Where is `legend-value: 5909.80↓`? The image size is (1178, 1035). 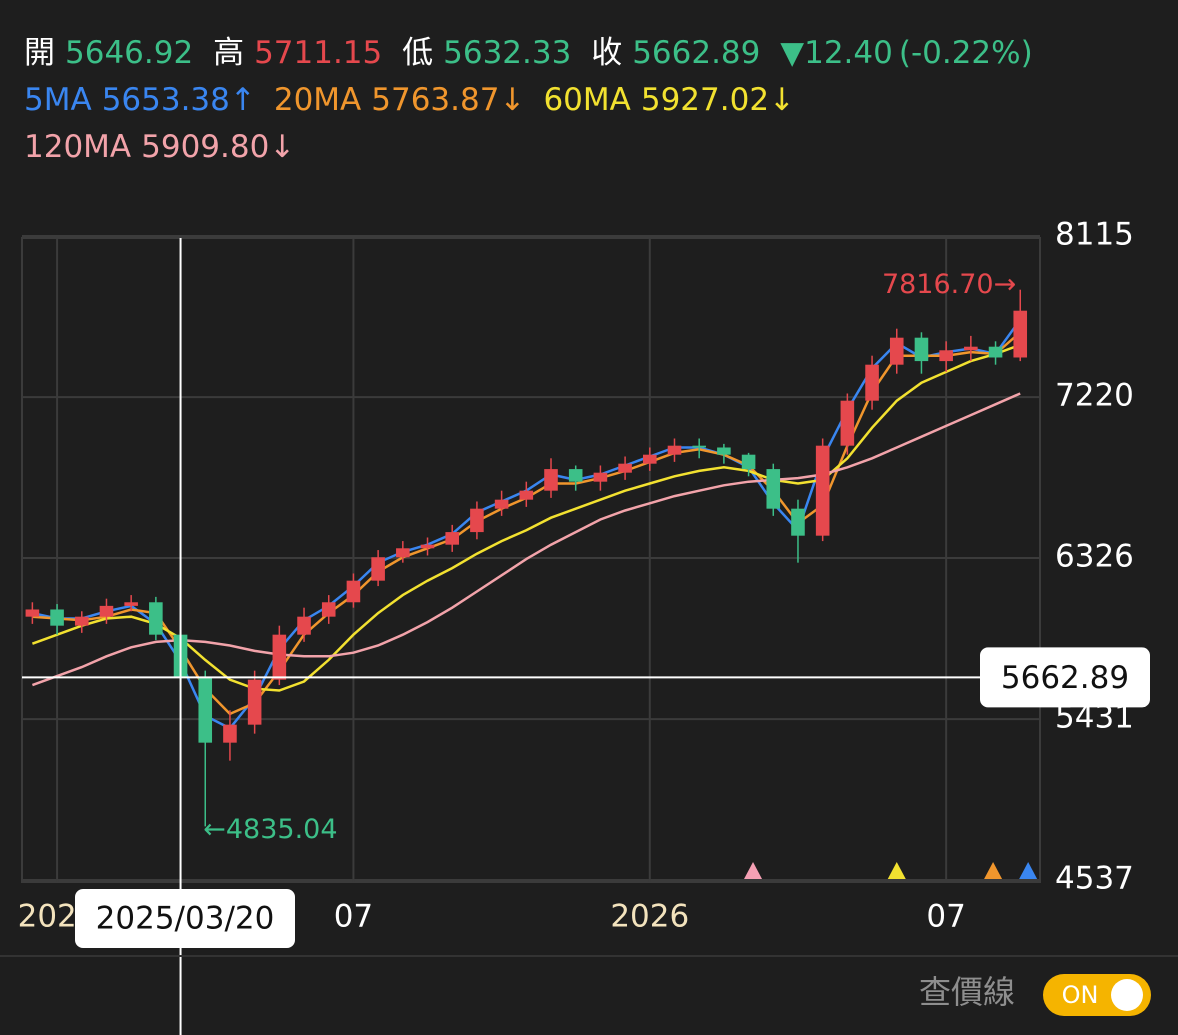 legend-value: 5909.80↓ is located at coordinates (218, 147).